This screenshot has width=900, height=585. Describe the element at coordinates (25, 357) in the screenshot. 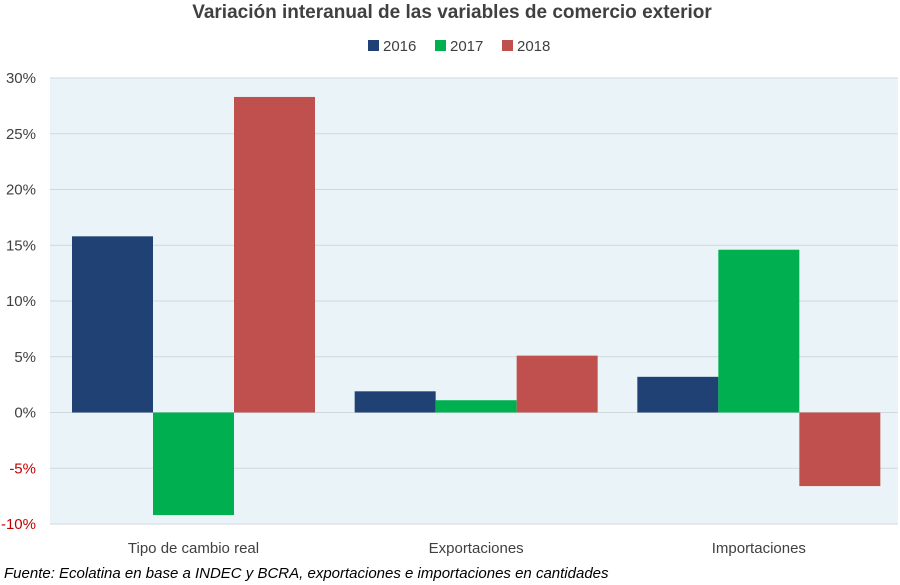

I see `y-tick-label: 5%` at that location.